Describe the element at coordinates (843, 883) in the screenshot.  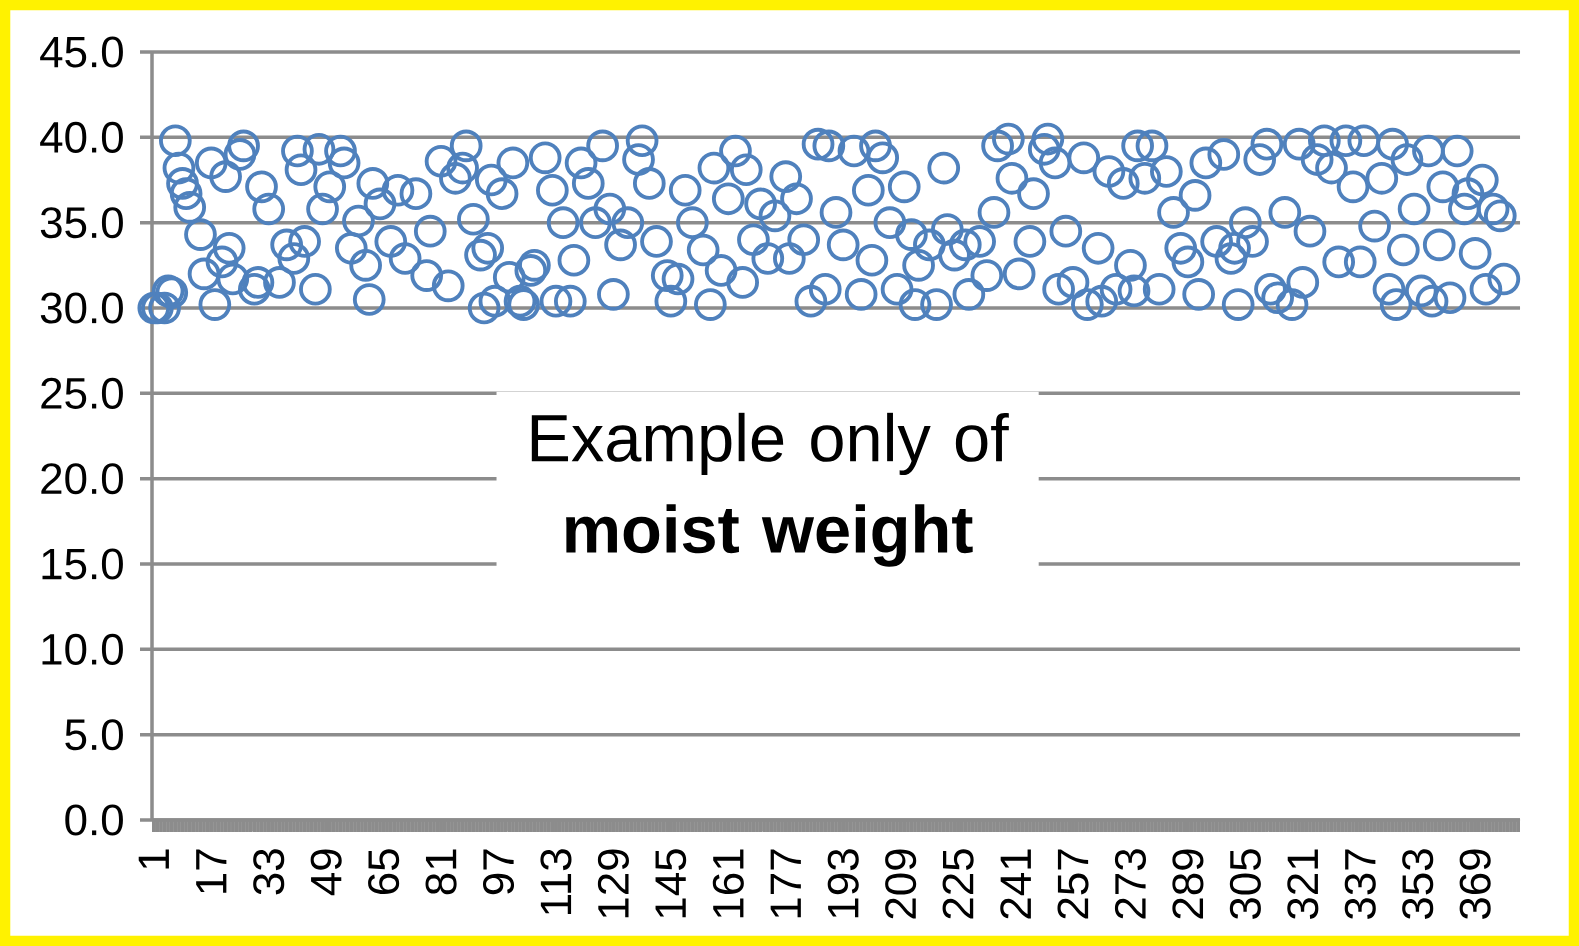
I see `x-tick-label: 193` at that location.